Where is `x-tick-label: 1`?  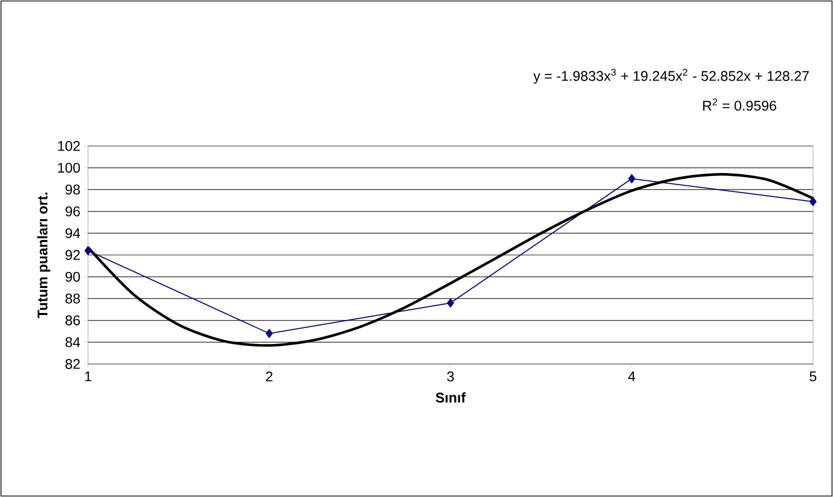 x-tick-label: 1 is located at coordinates (88, 377).